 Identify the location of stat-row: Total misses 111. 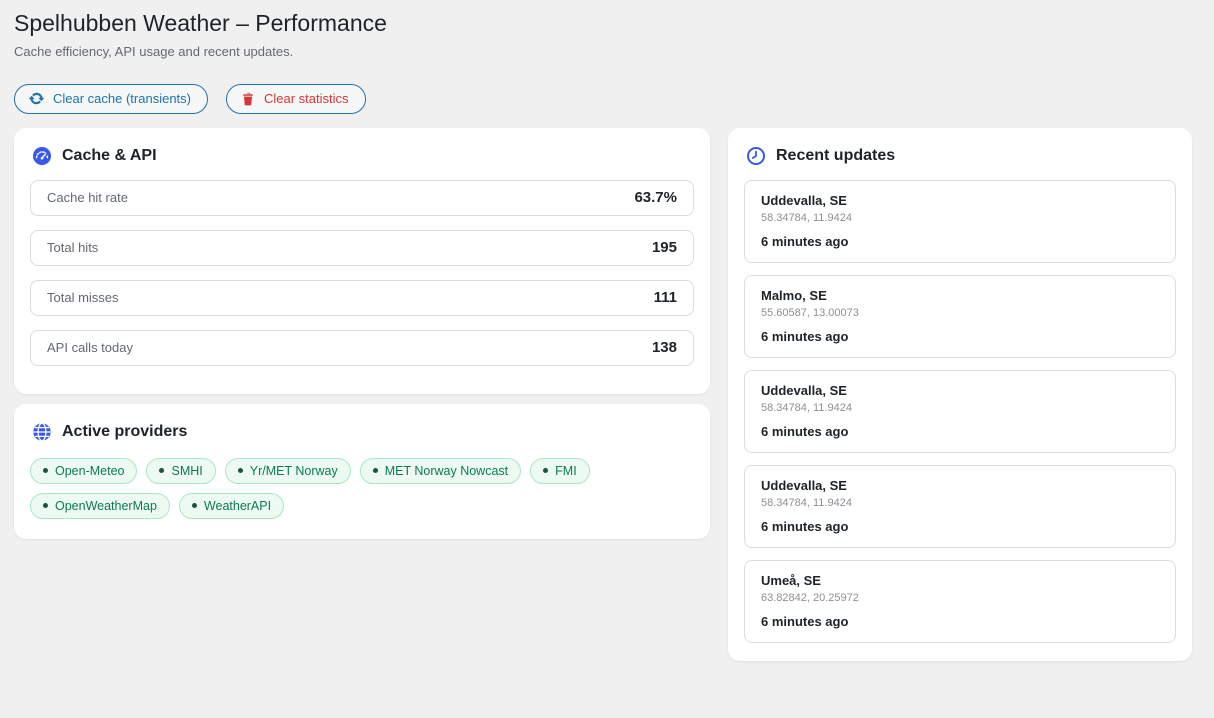
(362, 297).